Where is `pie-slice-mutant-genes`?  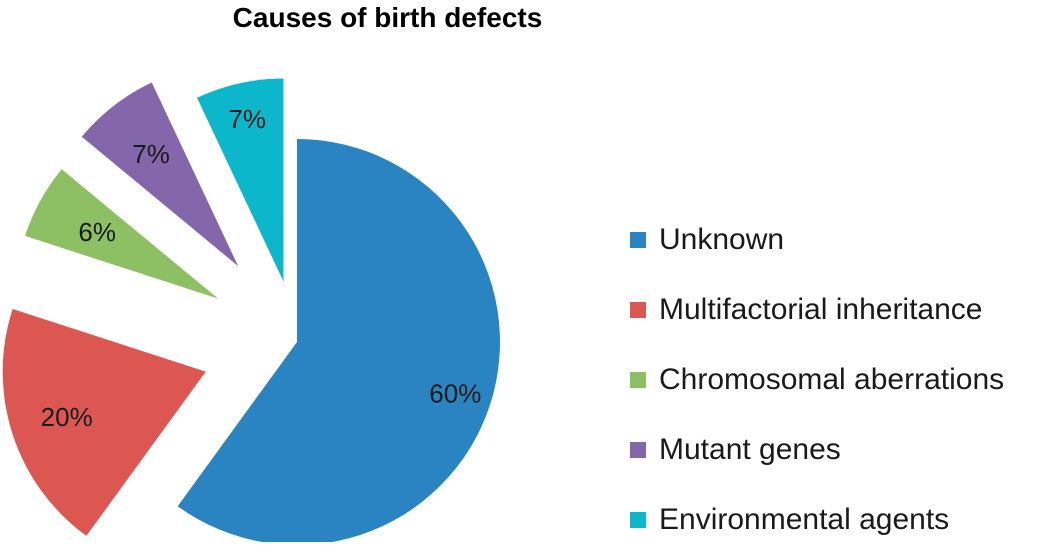
pie-slice-mutant-genes is located at coordinates (160, 174).